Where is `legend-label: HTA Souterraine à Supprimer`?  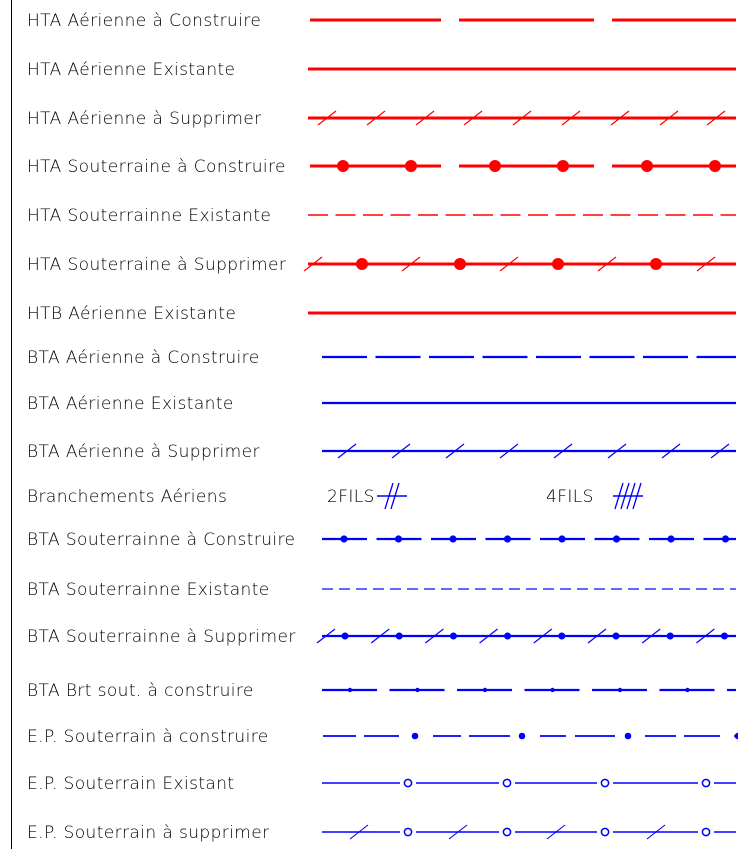
legend-label: HTA Souterraine à Supprimer is located at coordinates (156, 265).